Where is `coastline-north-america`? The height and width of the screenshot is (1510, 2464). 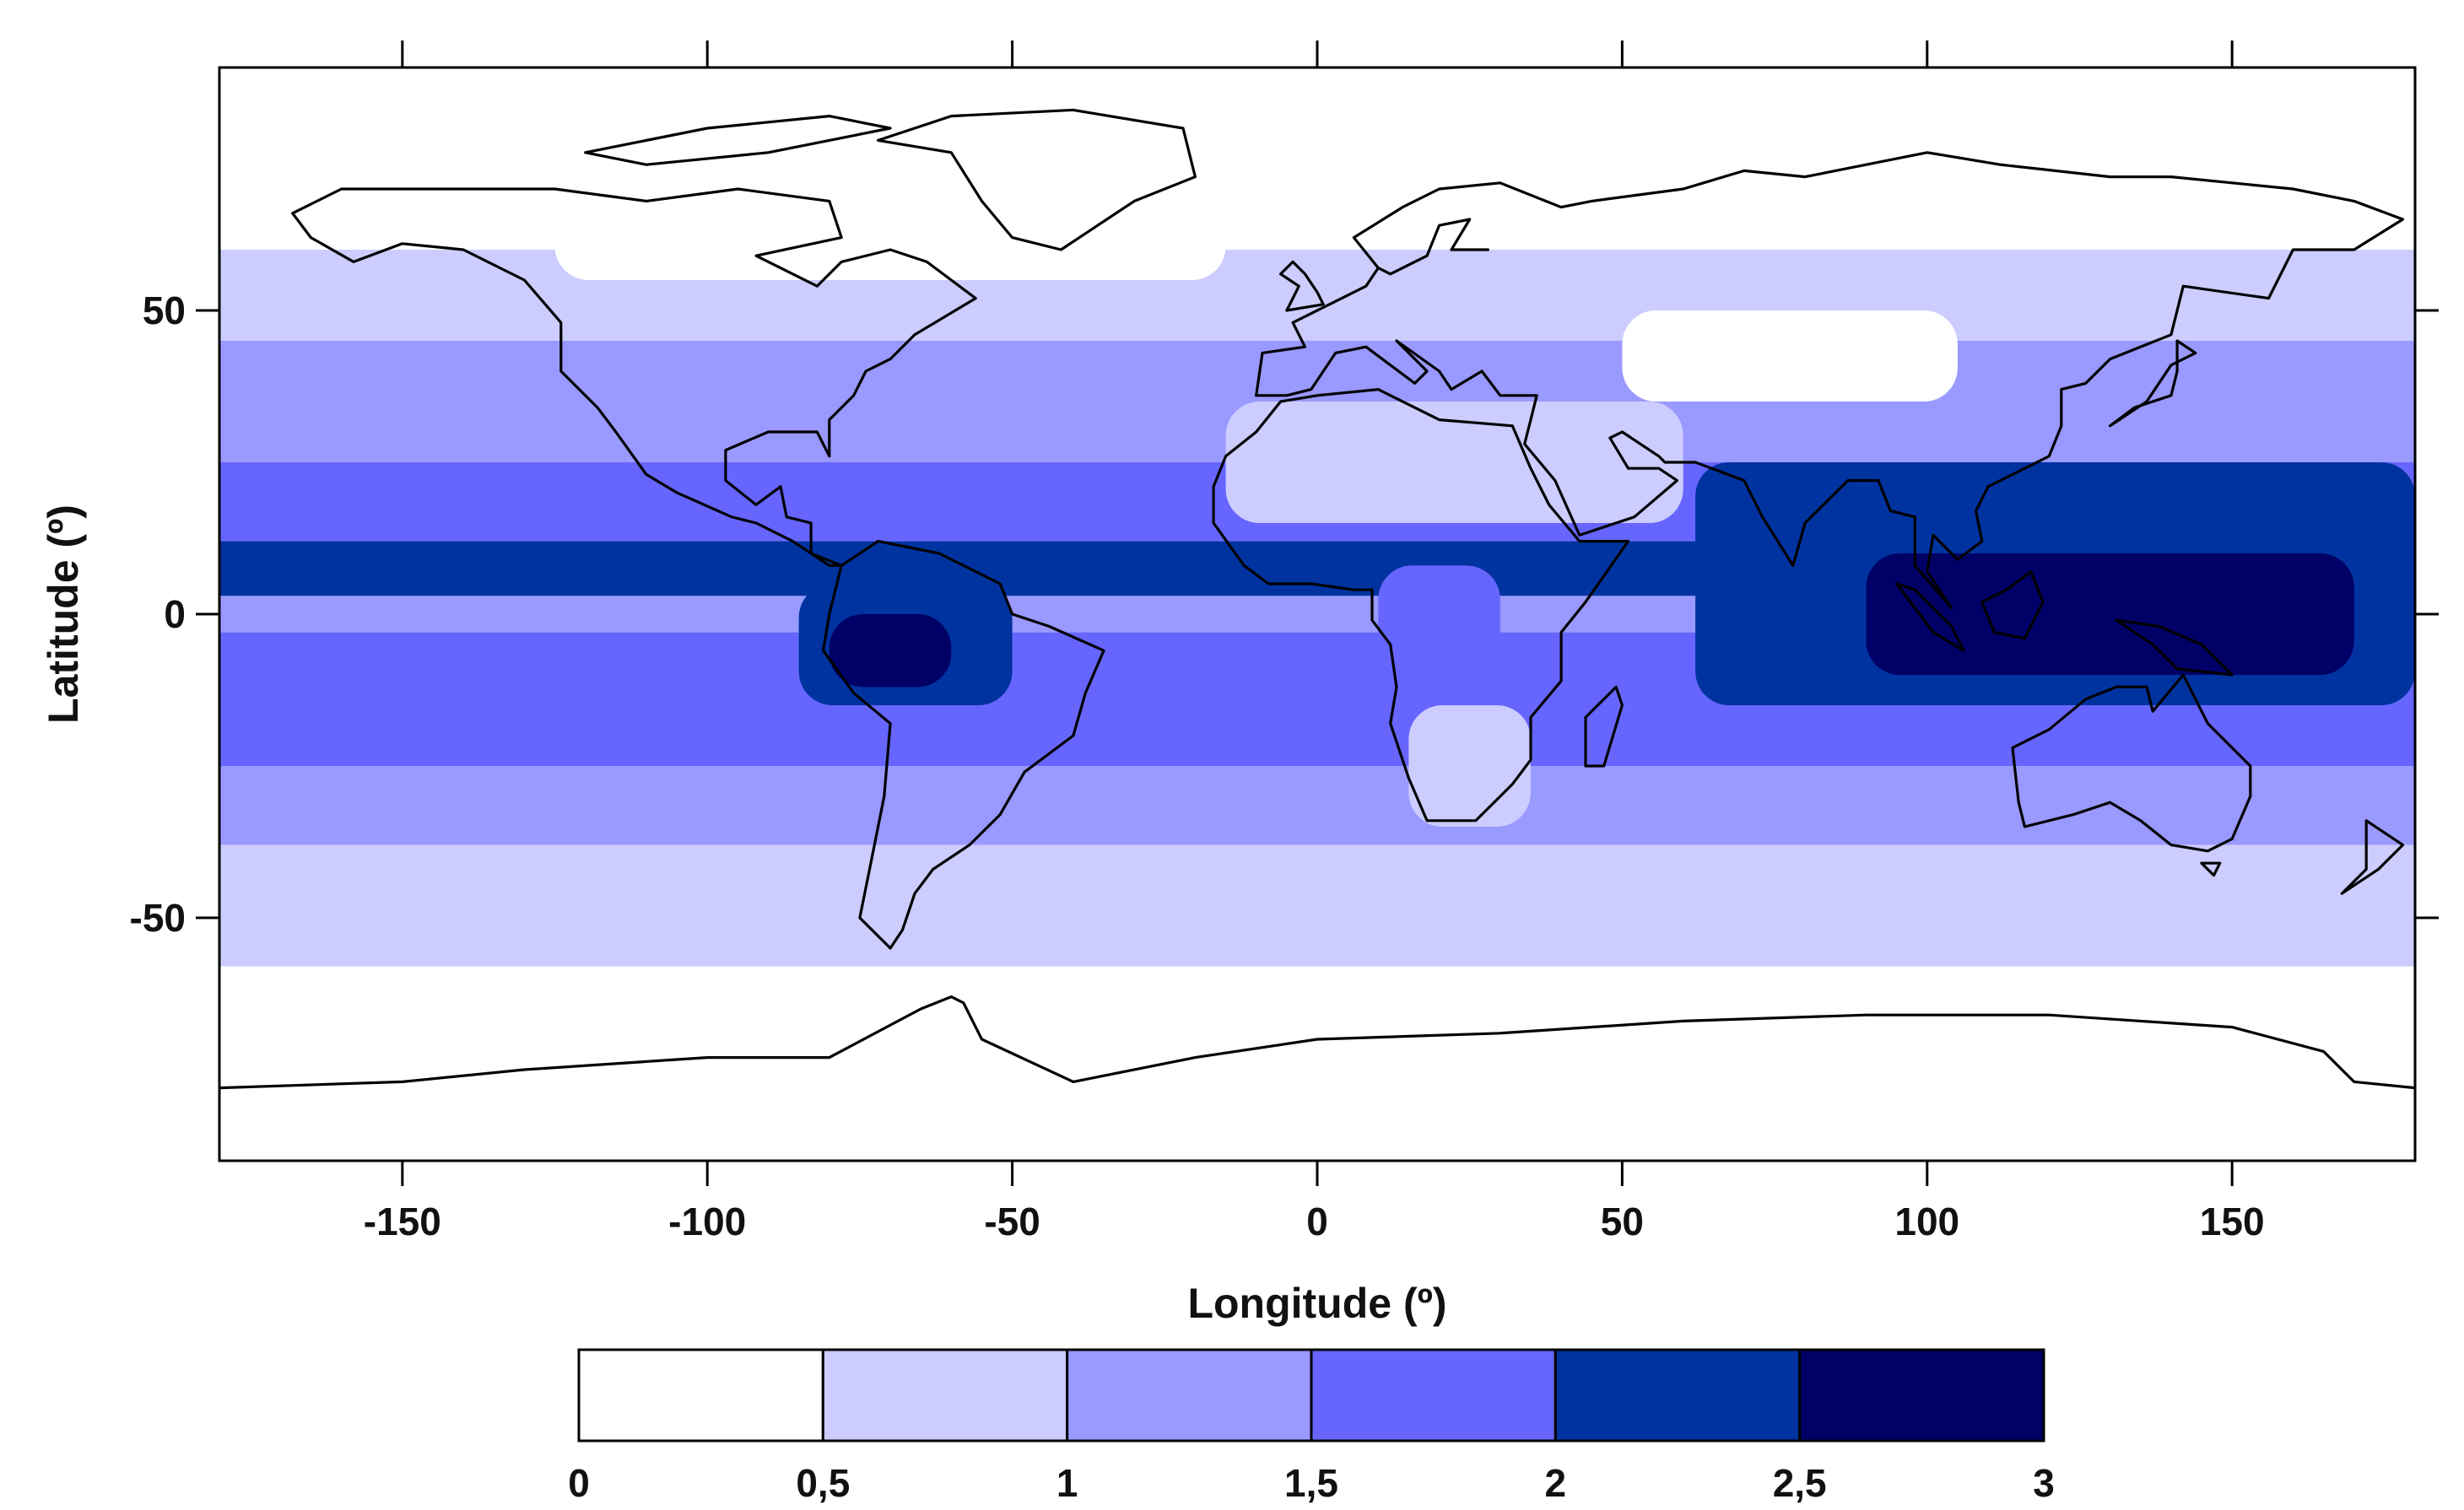
coastline-north-america is located at coordinates (634, 377).